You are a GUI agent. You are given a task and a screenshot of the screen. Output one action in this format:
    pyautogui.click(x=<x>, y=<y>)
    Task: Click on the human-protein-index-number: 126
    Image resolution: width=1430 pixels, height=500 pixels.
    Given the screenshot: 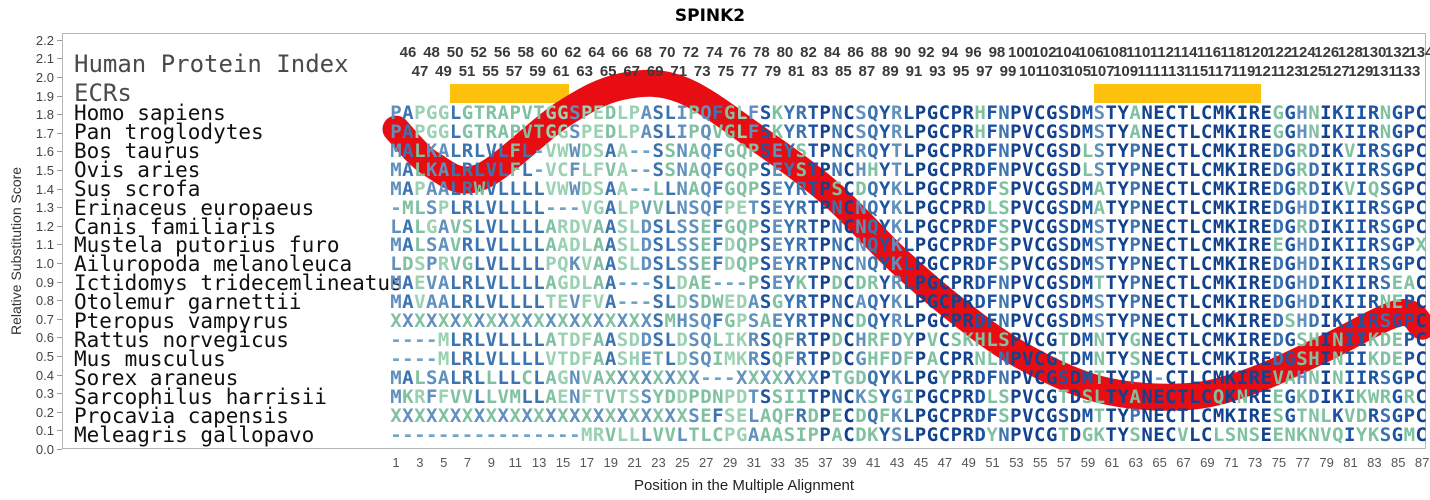 What is the action you would take?
    pyautogui.click(x=1327, y=52)
    